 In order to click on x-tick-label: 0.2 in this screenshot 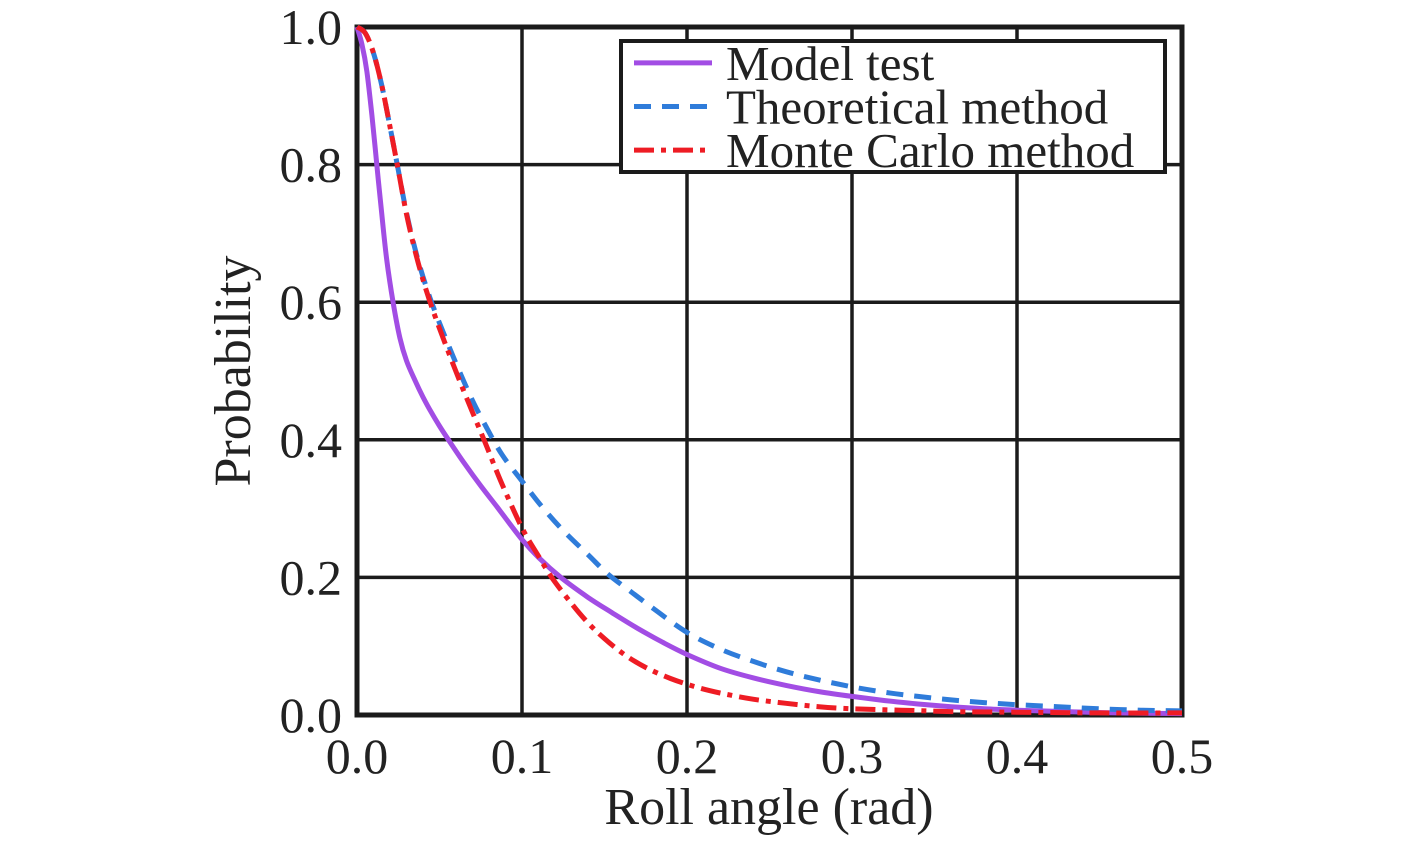, I will do `click(687, 756)`.